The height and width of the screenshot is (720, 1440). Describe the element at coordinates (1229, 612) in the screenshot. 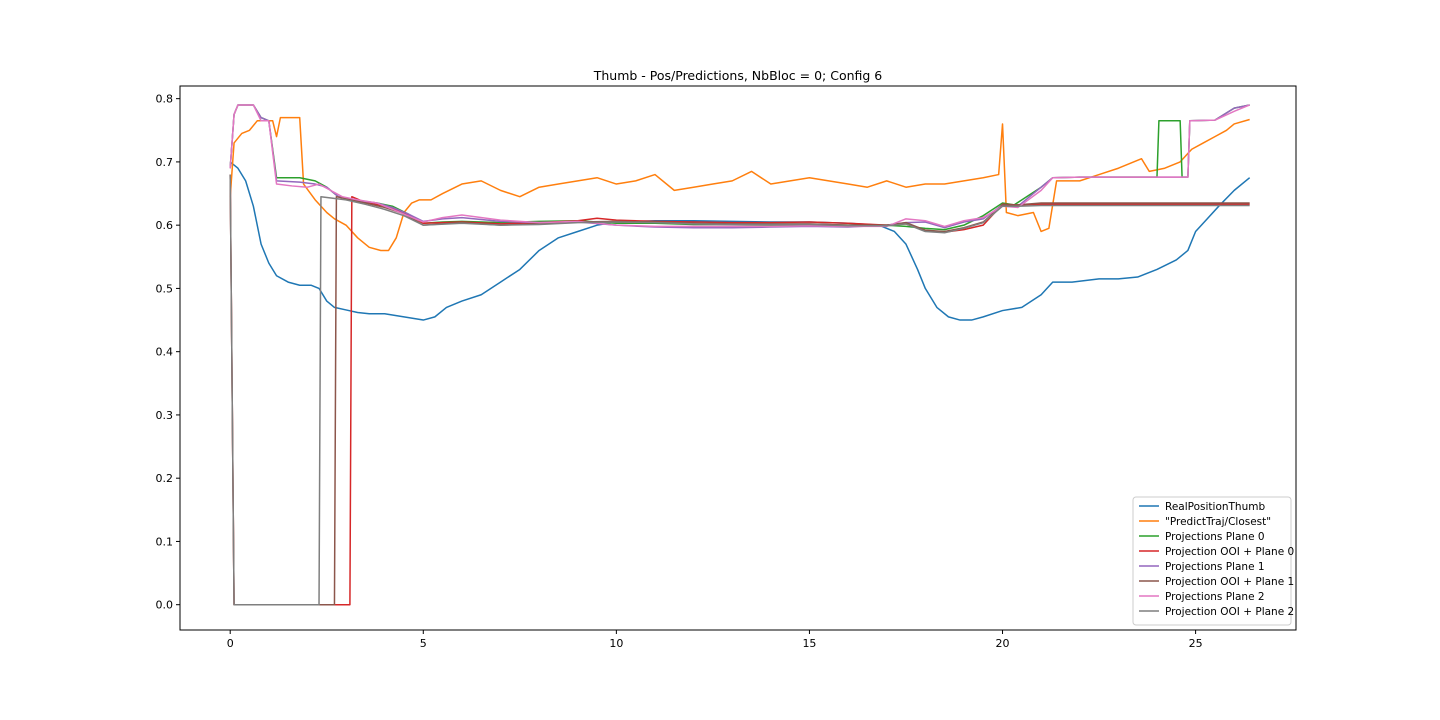

I see `legend-label-7: Projection OOI + Plane 2` at that location.